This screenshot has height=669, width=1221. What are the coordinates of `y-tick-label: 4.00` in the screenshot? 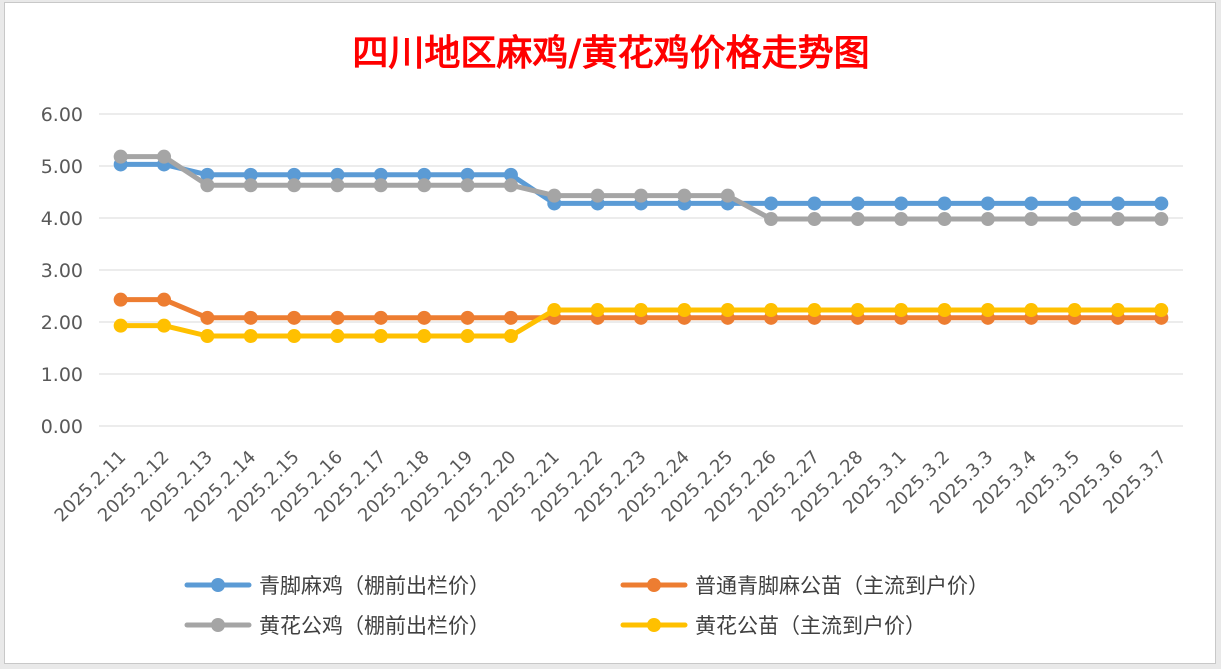 It's located at (62, 219).